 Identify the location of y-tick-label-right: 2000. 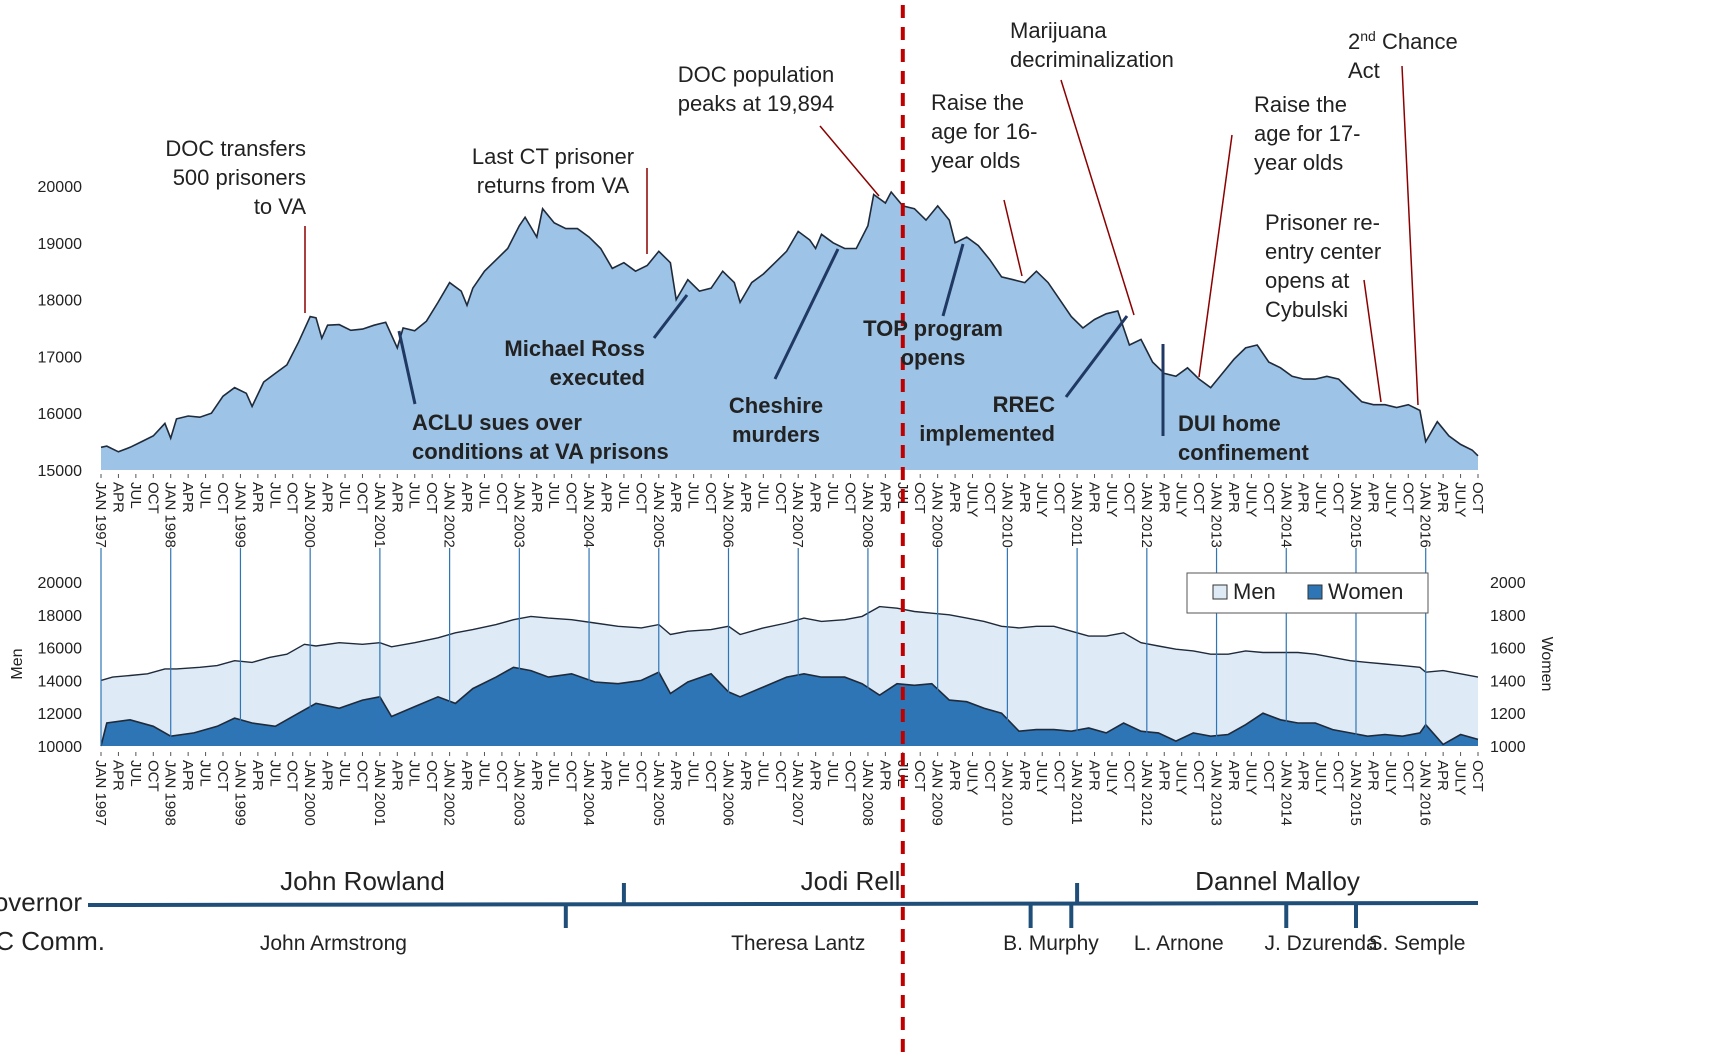
(1508, 583).